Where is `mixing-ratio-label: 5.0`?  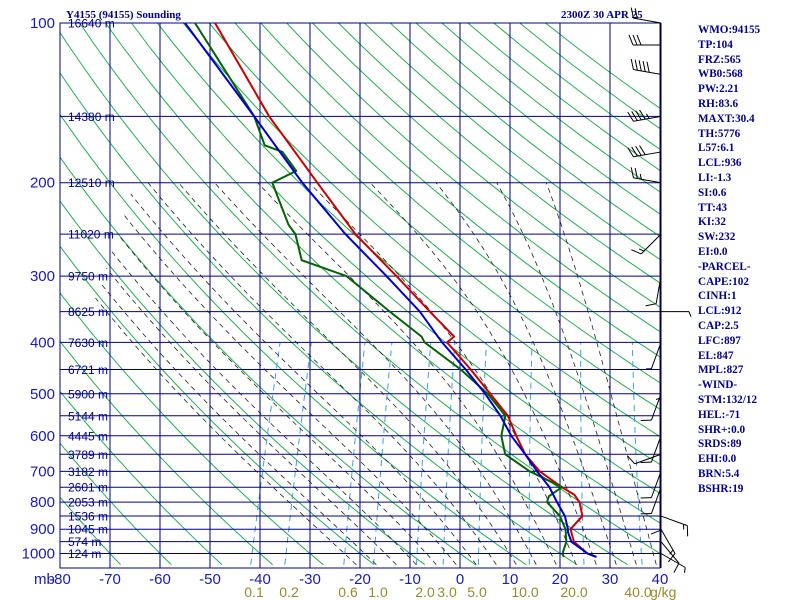 mixing-ratio-label: 5.0 is located at coordinates (477, 592).